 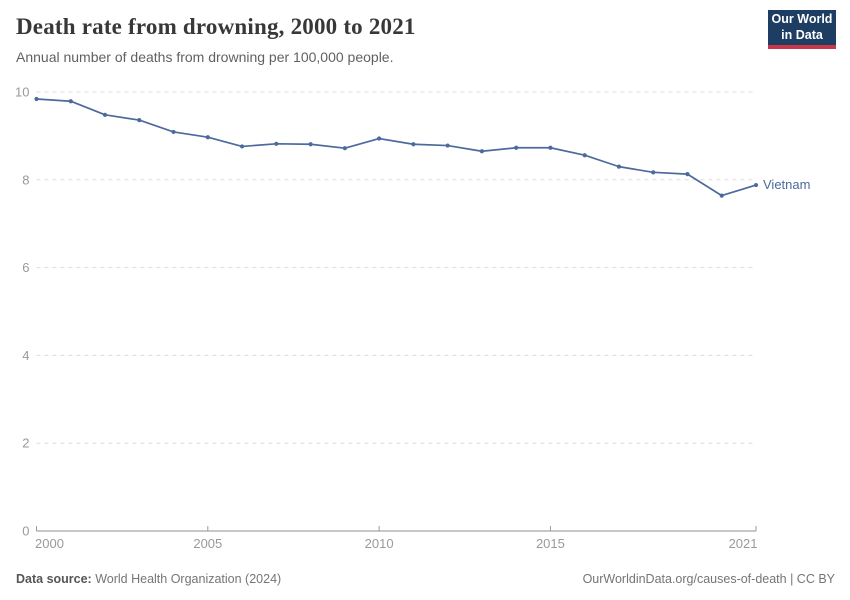 I want to click on y-tick-label-8: 8, so click(x=25, y=179).